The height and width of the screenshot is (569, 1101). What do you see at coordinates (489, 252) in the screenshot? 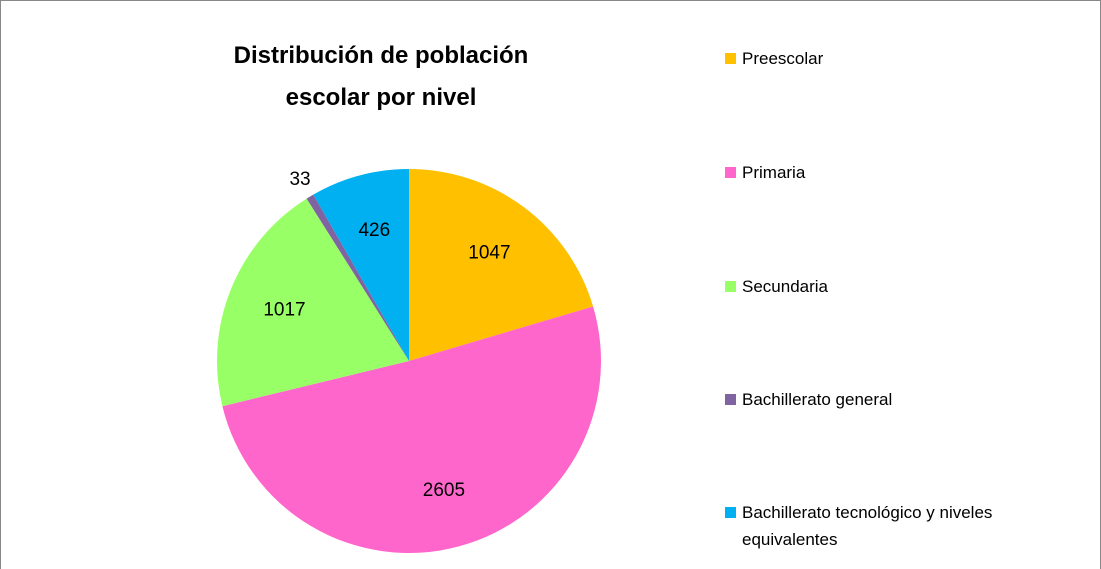
I see `data-label: 1047` at bounding box center [489, 252].